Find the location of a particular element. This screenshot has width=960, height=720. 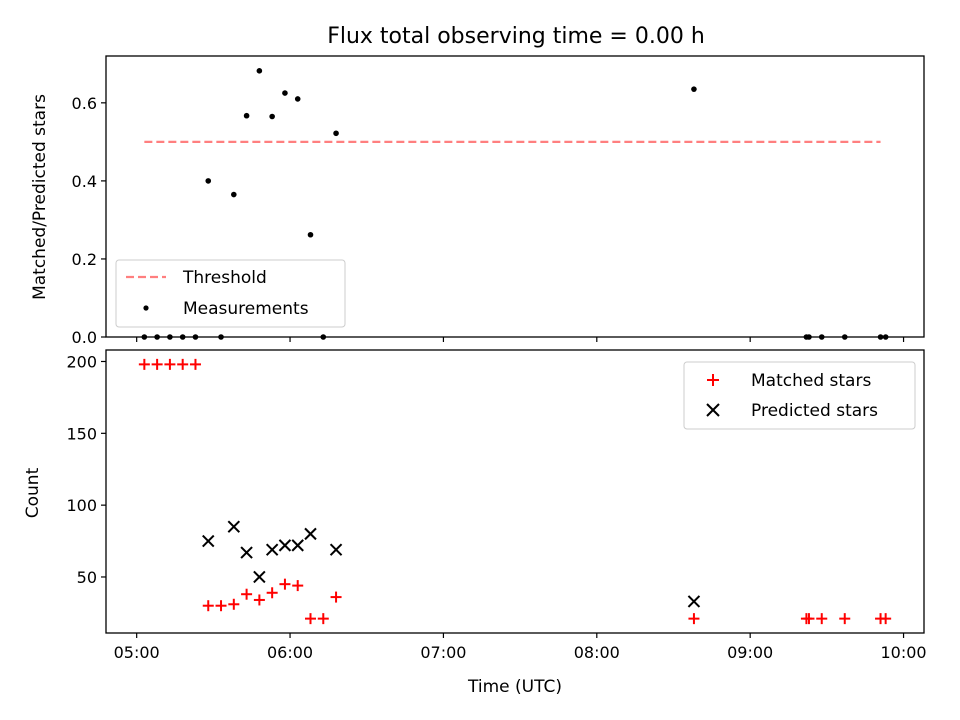

top-chart-title: Flux total observing time = 0.00 h is located at coordinates (516, 36).